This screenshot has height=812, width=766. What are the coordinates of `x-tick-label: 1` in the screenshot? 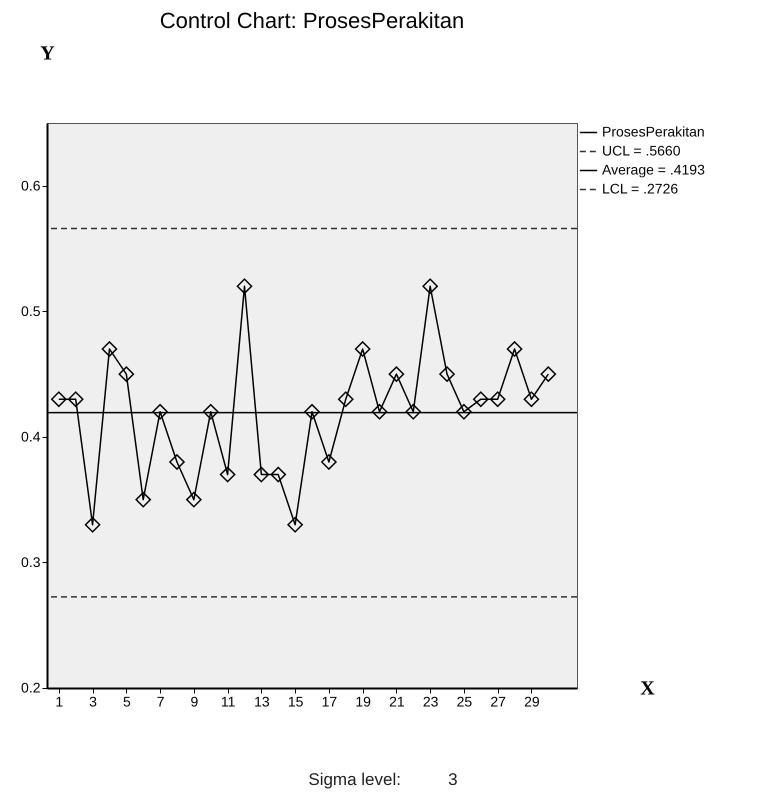 It's located at (59, 702).